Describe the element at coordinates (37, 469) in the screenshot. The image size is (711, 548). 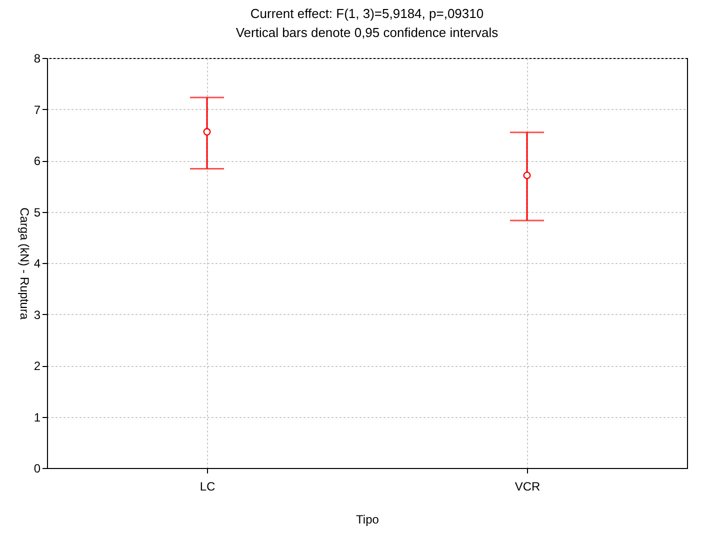
I see `y-tick-label: 0` at that location.